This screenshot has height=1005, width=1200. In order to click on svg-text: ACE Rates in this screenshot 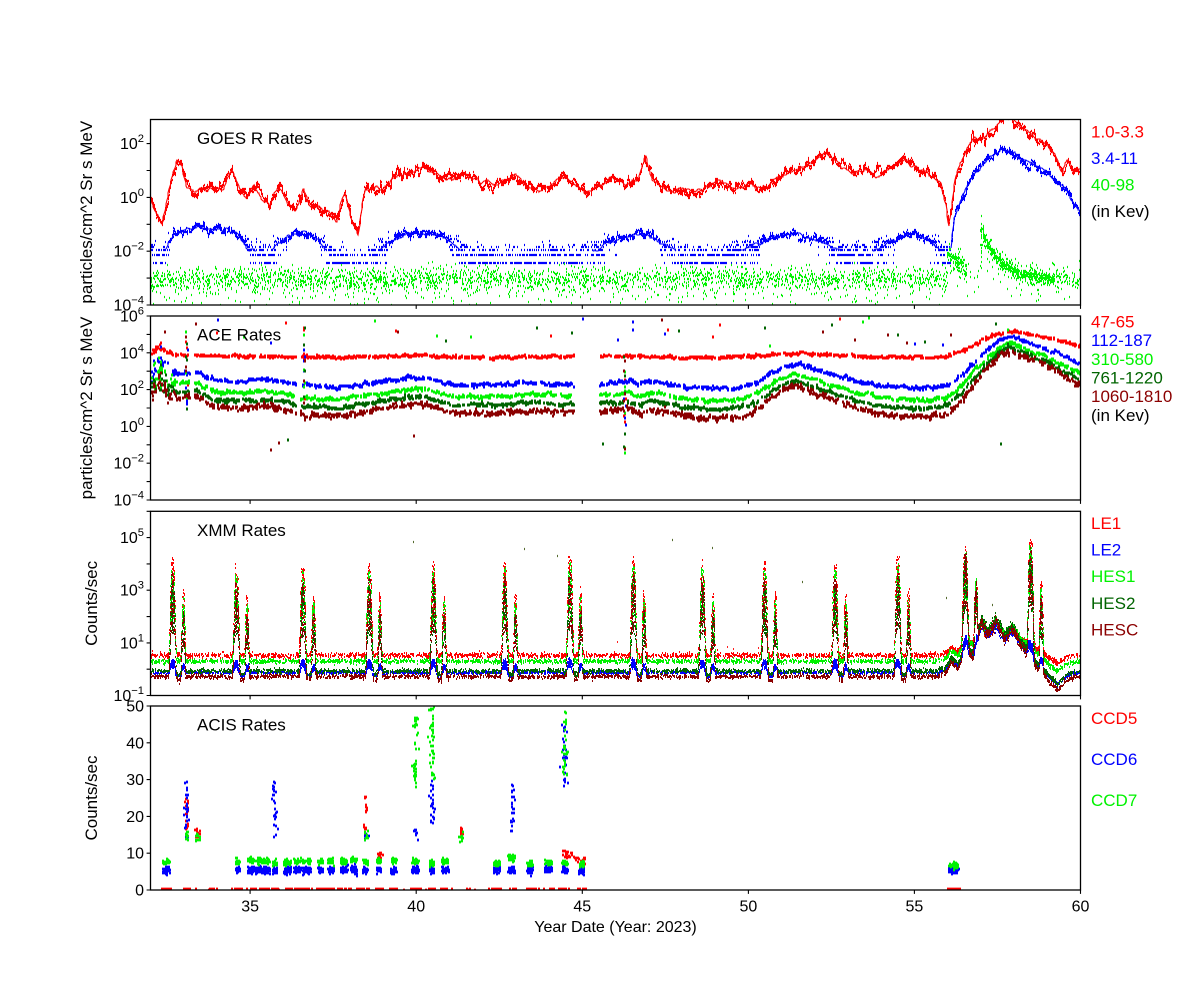, I will do `click(239, 335)`.